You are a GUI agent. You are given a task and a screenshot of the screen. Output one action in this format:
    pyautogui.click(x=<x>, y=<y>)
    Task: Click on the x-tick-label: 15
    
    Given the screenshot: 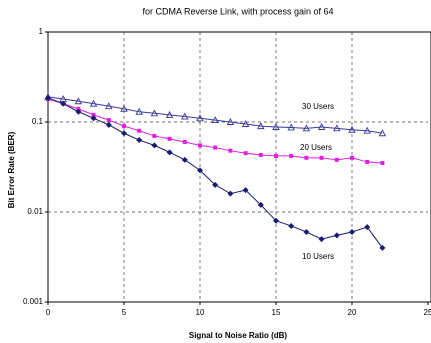 What is the action you would take?
    pyautogui.click(x=276, y=312)
    